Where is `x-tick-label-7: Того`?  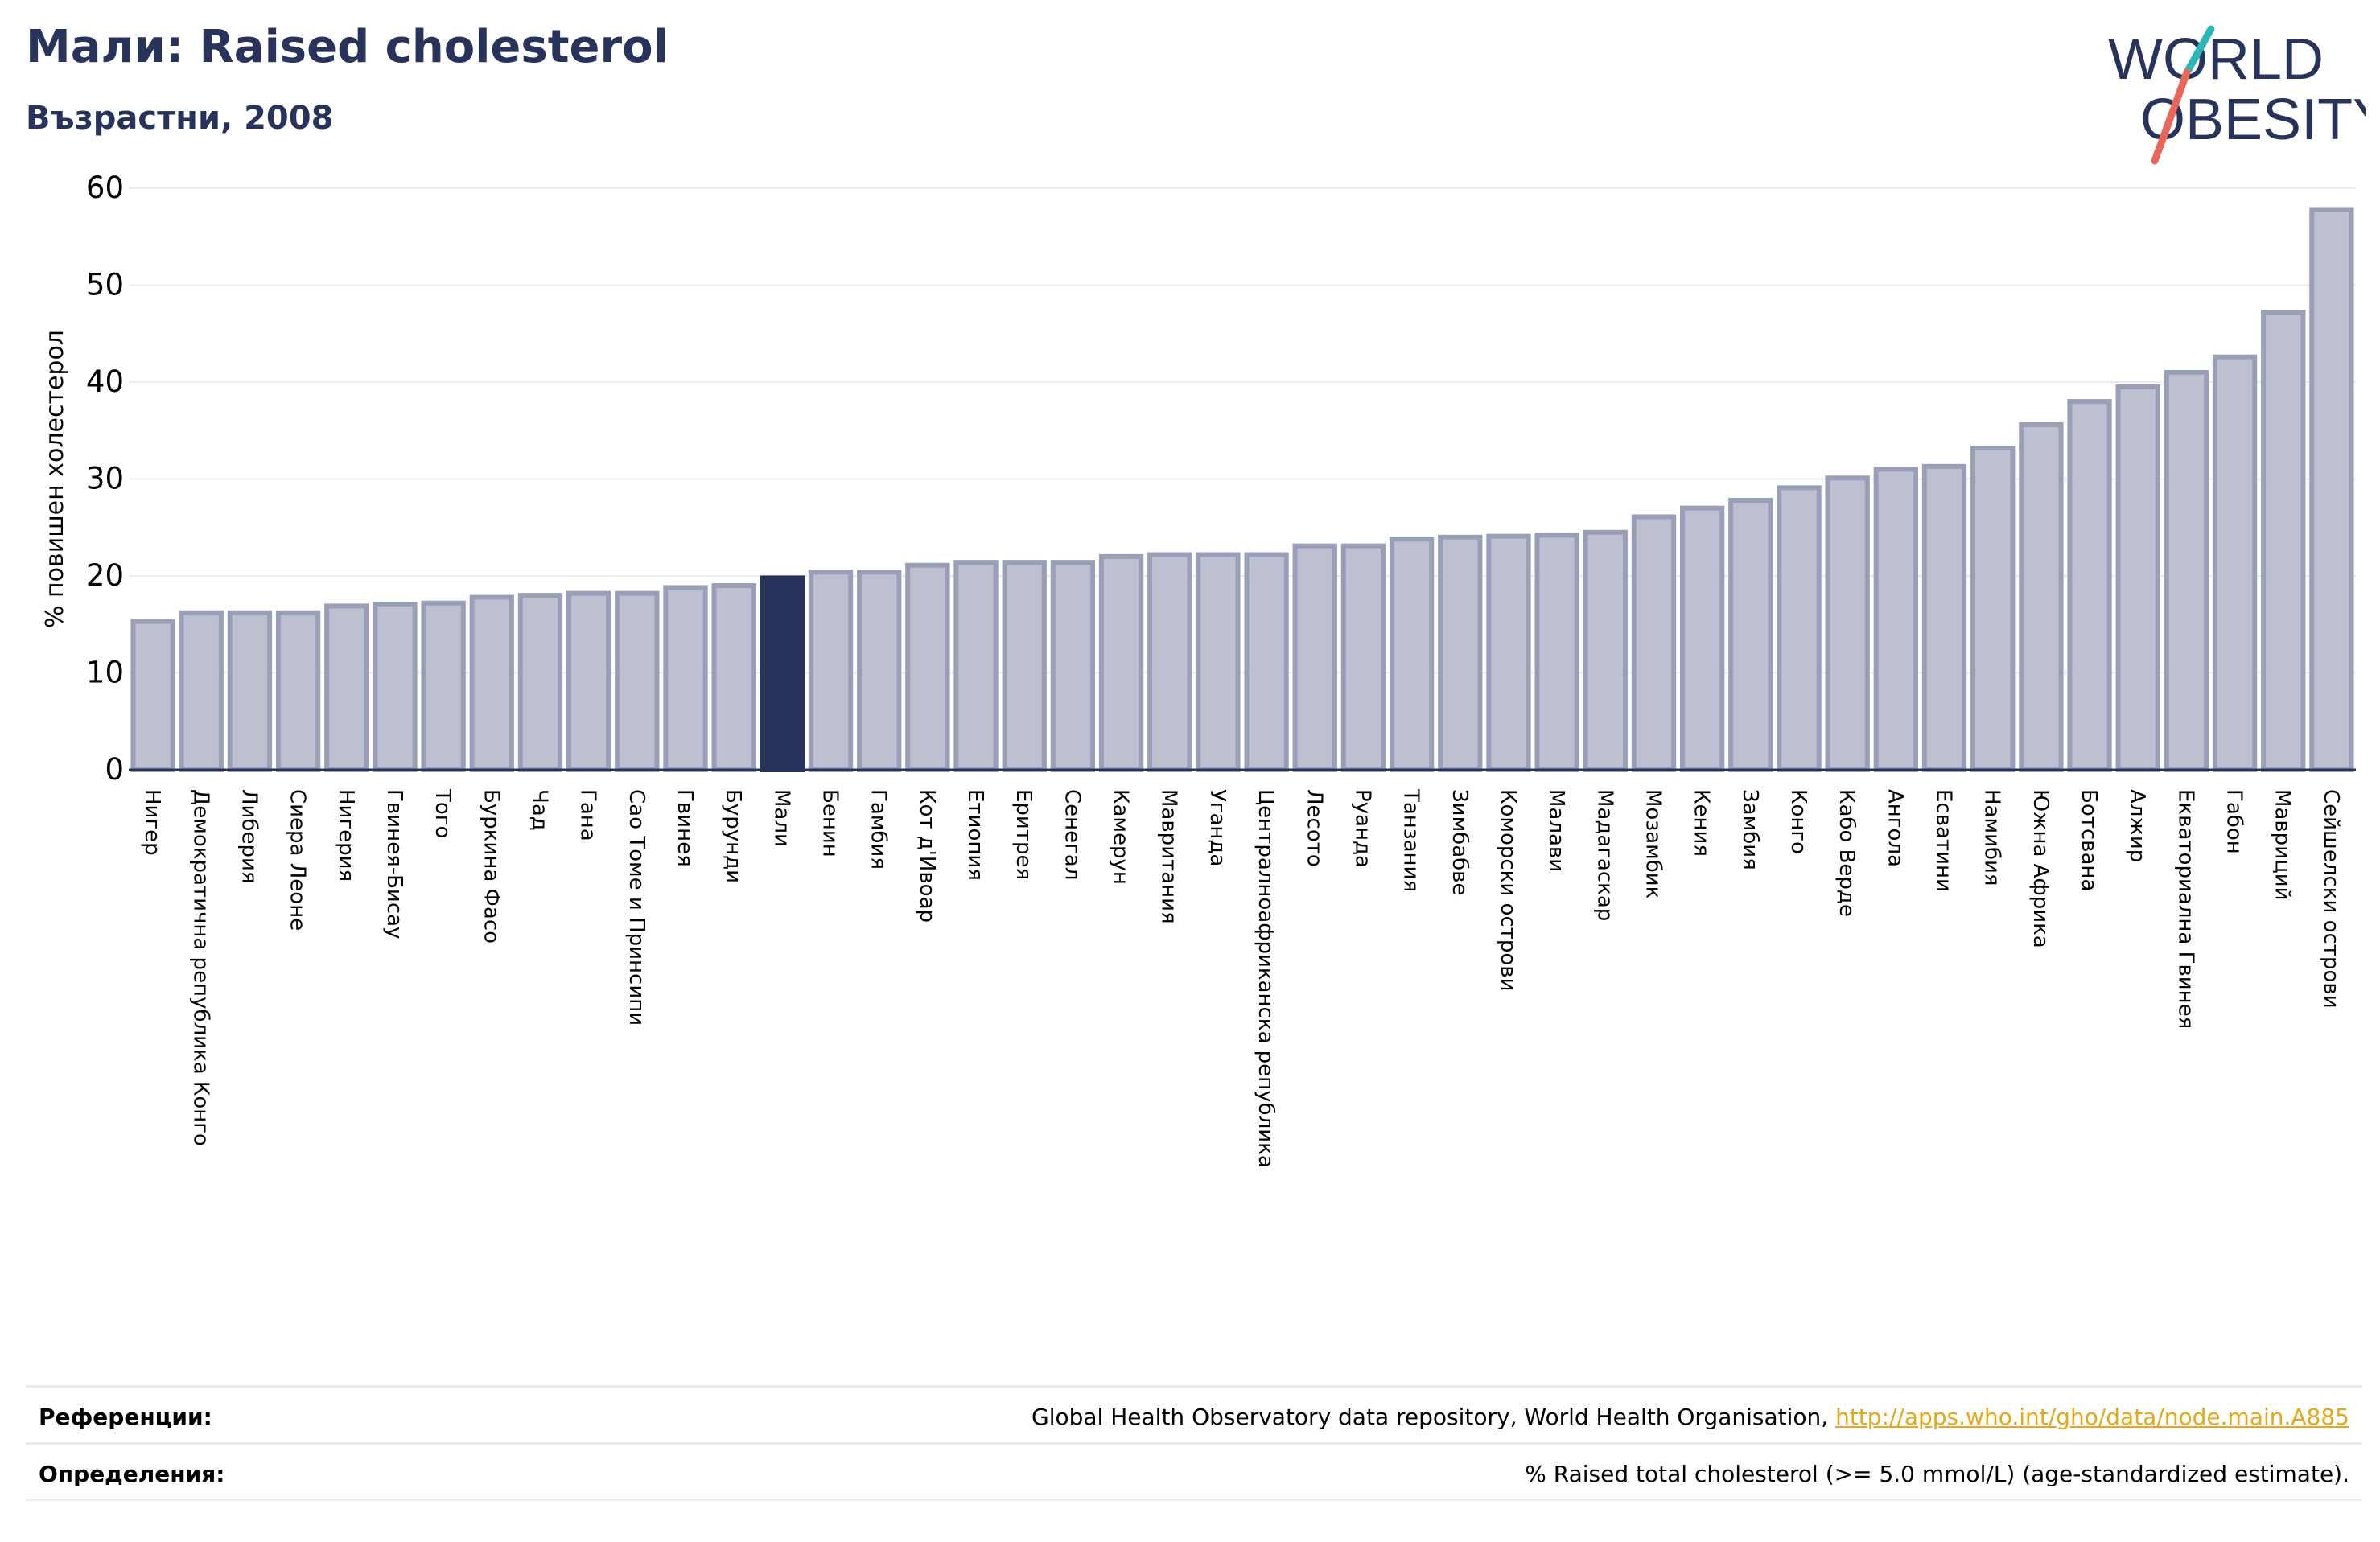
x-tick-label-7: Того is located at coordinates (443, 813).